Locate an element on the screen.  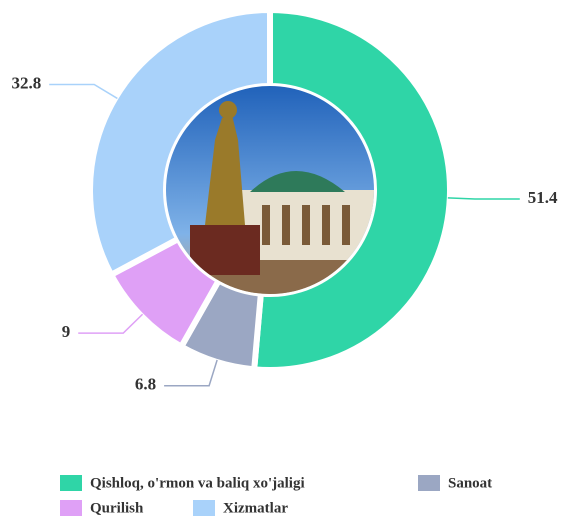
legend-label: Xizmatlar is located at coordinates (255, 508).